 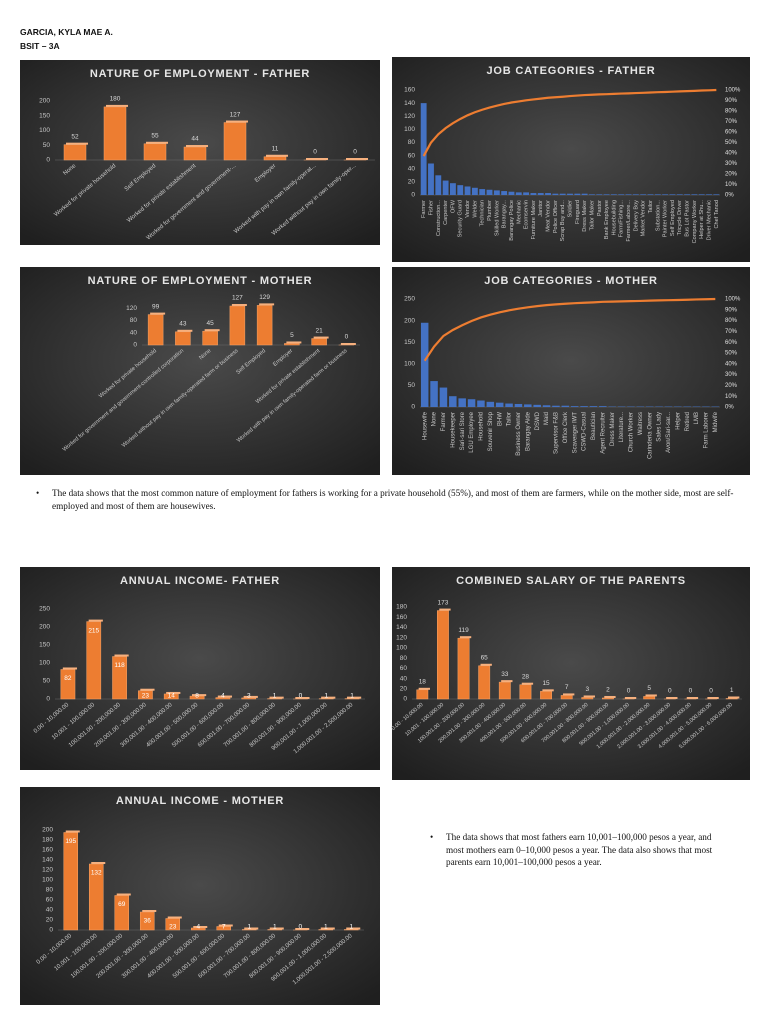 I want to click on data-label: 15, so click(x=546, y=683).